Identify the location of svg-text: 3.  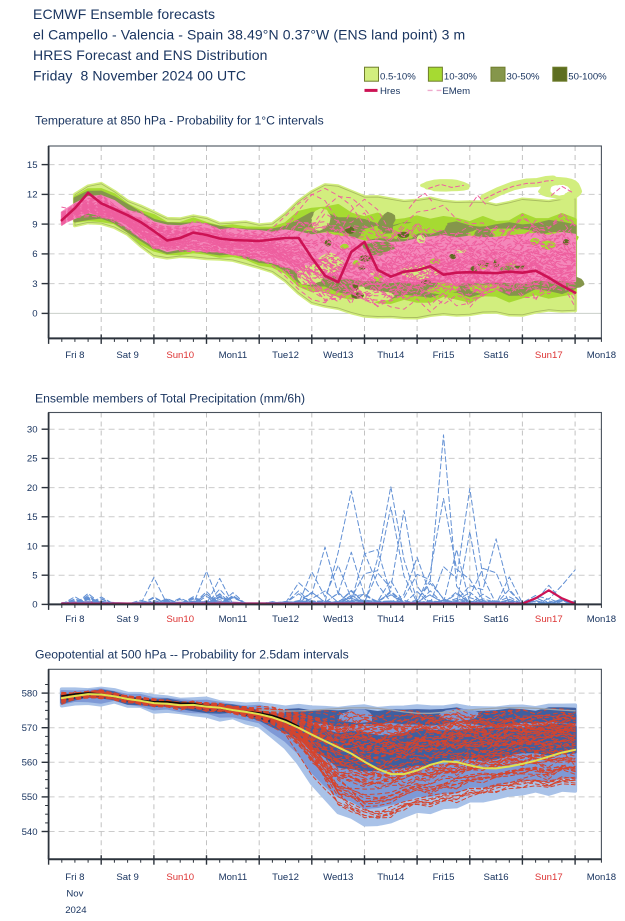
(34, 284).